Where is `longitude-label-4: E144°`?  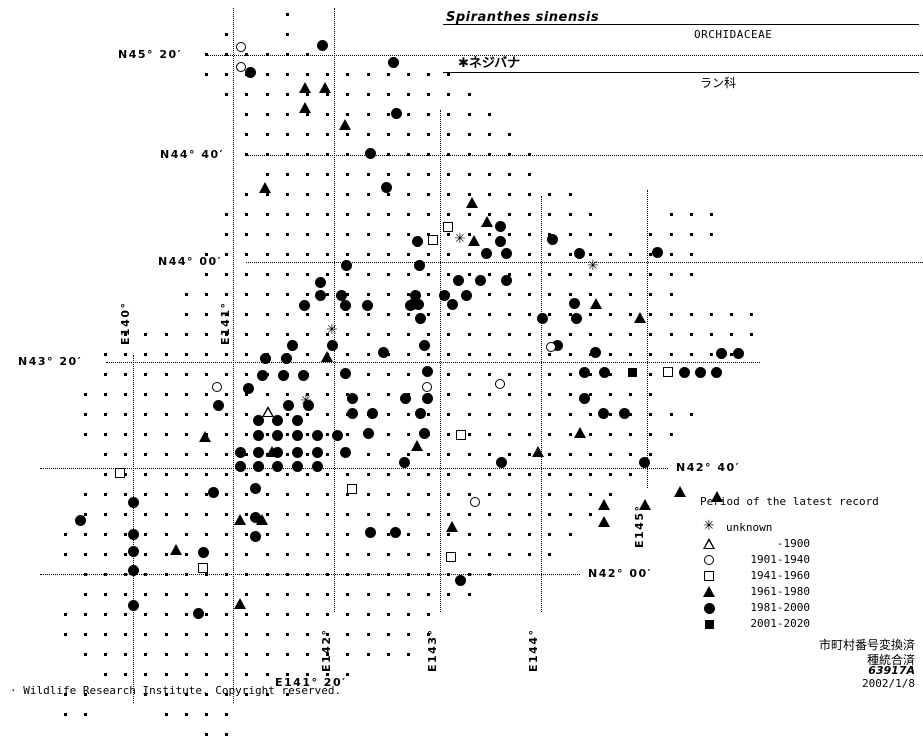
longitude-label-4: E144° is located at coordinates (533, 650).